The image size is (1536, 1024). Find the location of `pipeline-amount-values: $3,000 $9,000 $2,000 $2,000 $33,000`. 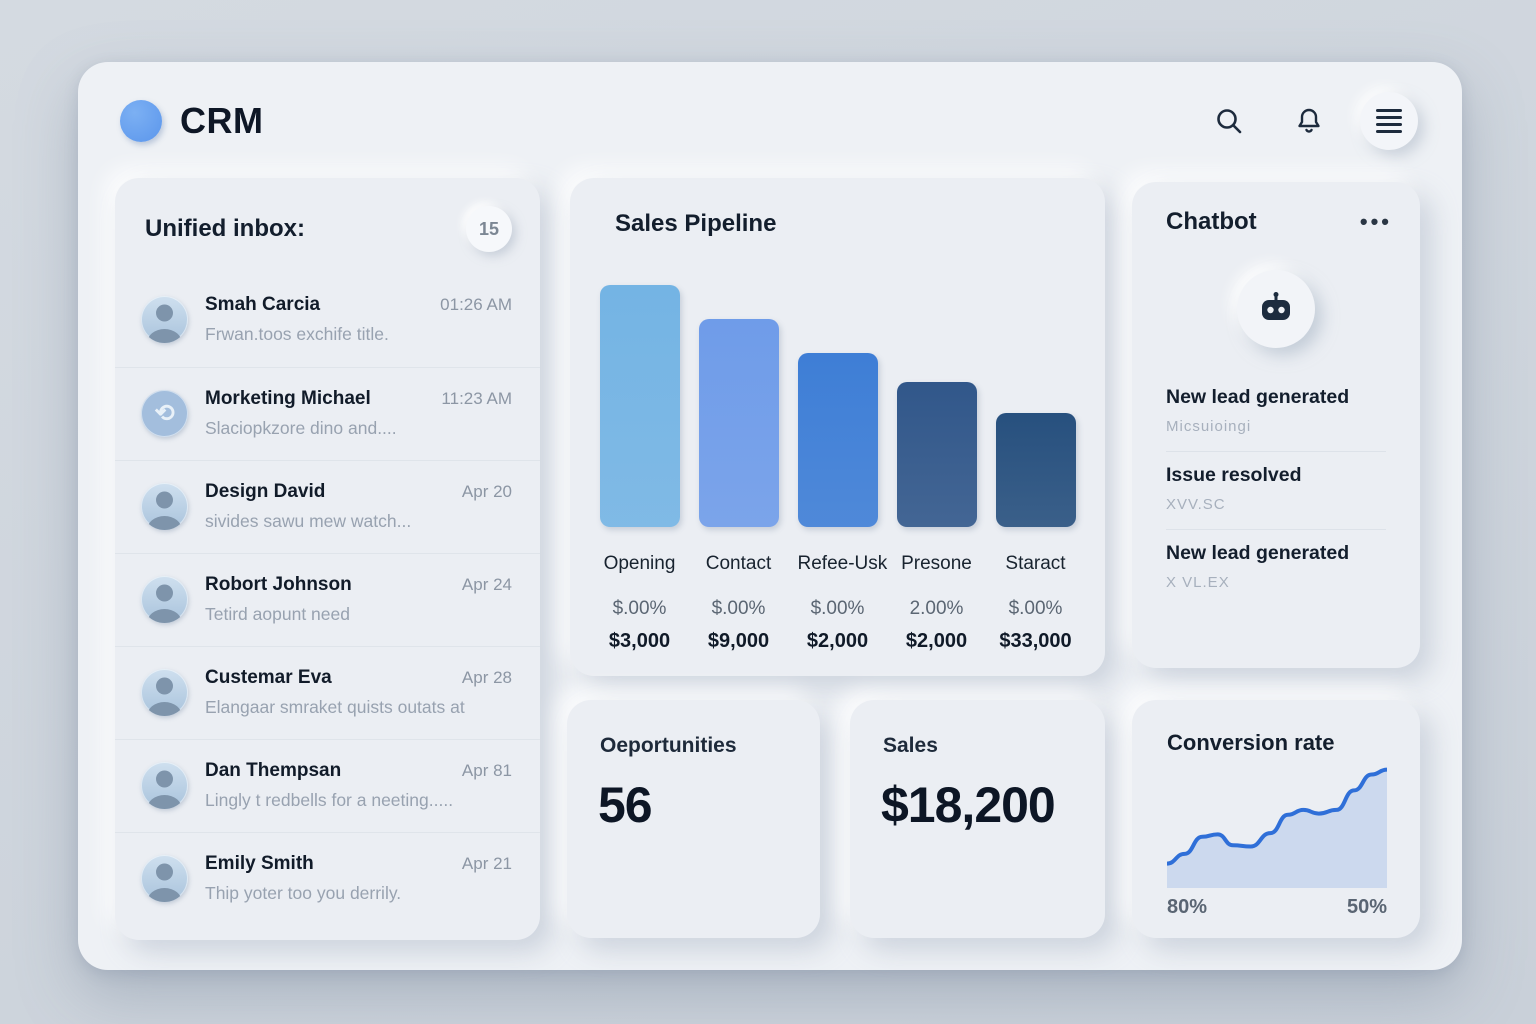

pipeline-amount-values: $3,000 $9,000 $2,000 $2,000 $33,000 is located at coordinates (837, 641).